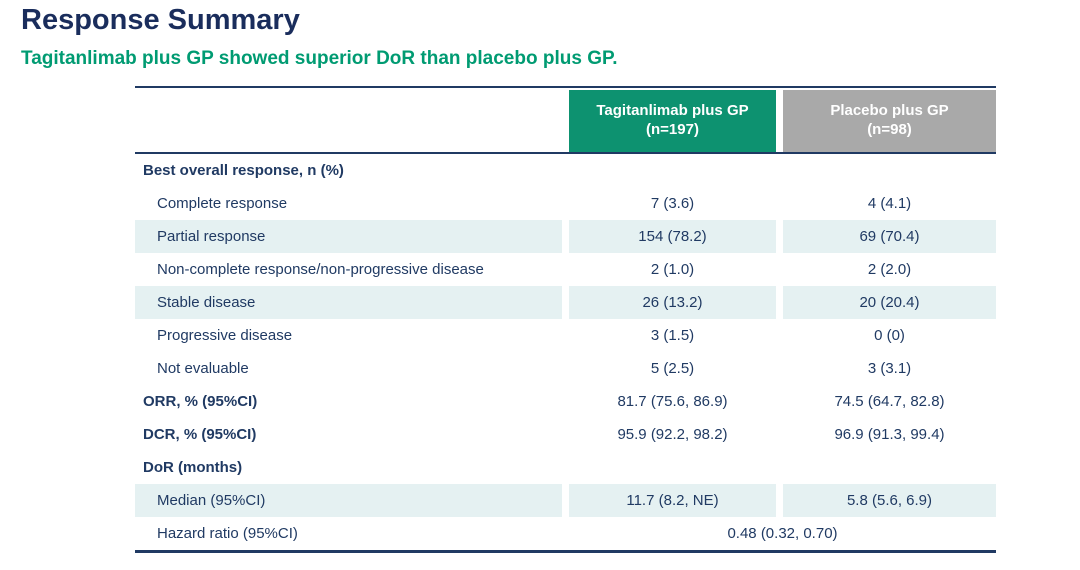  Describe the element at coordinates (889, 335) in the screenshot. I see `row-value: 0 (0)` at that location.